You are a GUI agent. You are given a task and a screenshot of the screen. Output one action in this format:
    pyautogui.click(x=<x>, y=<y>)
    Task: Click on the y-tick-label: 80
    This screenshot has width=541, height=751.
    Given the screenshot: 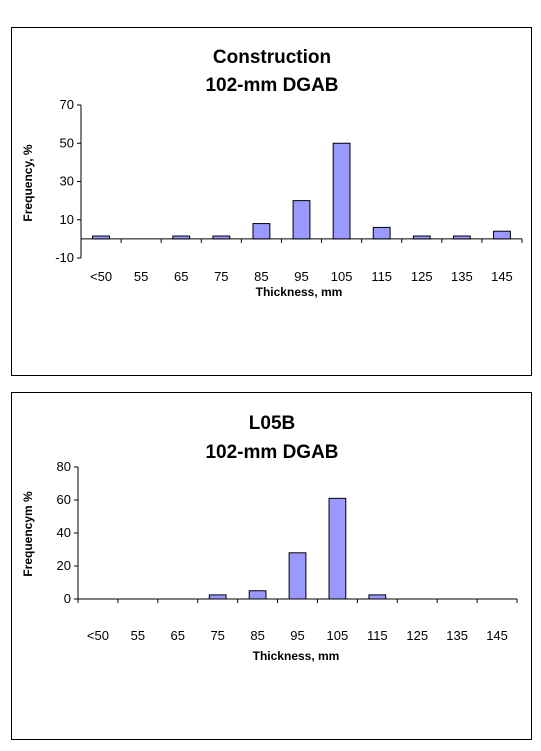 What is the action you would take?
    pyautogui.click(x=64, y=466)
    